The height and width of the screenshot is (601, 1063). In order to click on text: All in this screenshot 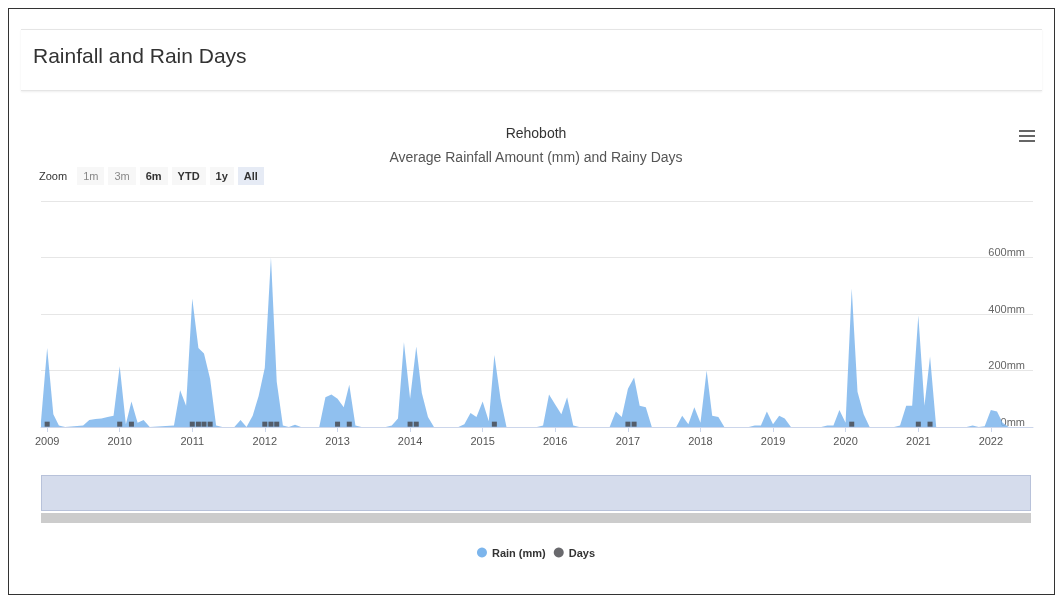, I will do `click(250, 176)`.